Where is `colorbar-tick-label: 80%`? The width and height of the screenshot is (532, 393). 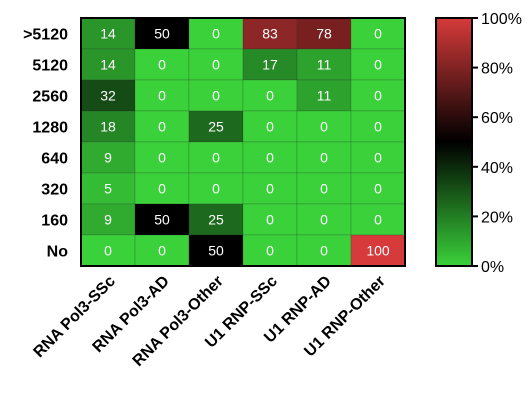 colorbar-tick-label: 80% is located at coordinates (497, 69).